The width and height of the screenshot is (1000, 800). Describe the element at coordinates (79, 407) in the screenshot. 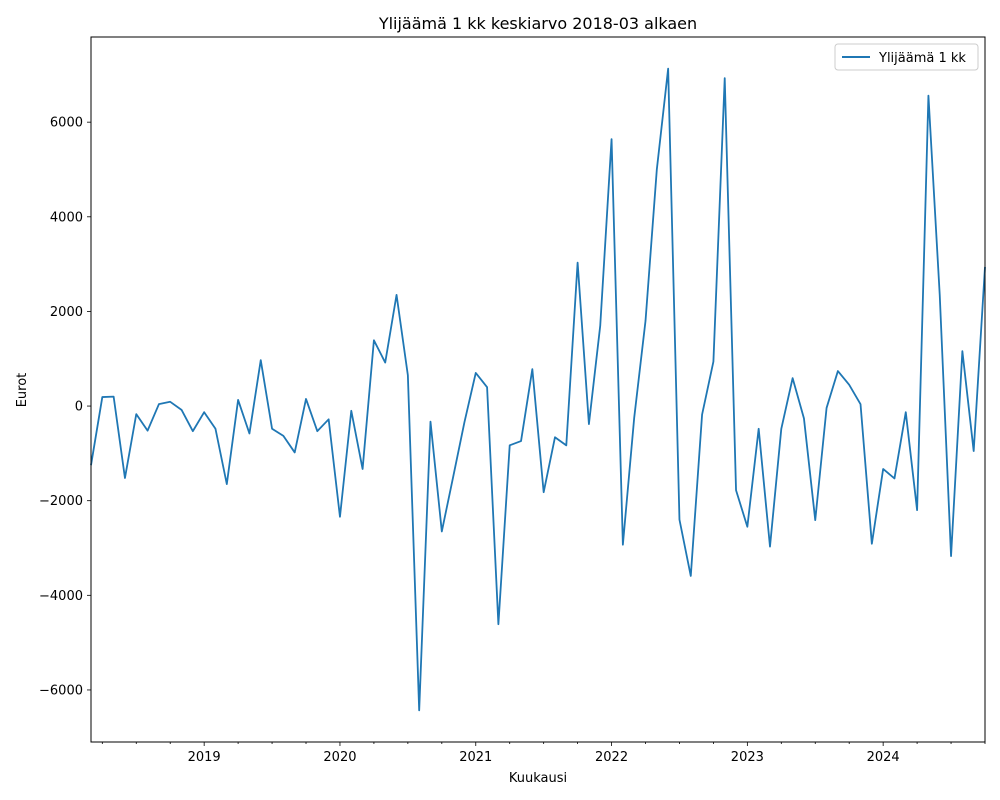

I see `y-tick-label: 0` at that location.